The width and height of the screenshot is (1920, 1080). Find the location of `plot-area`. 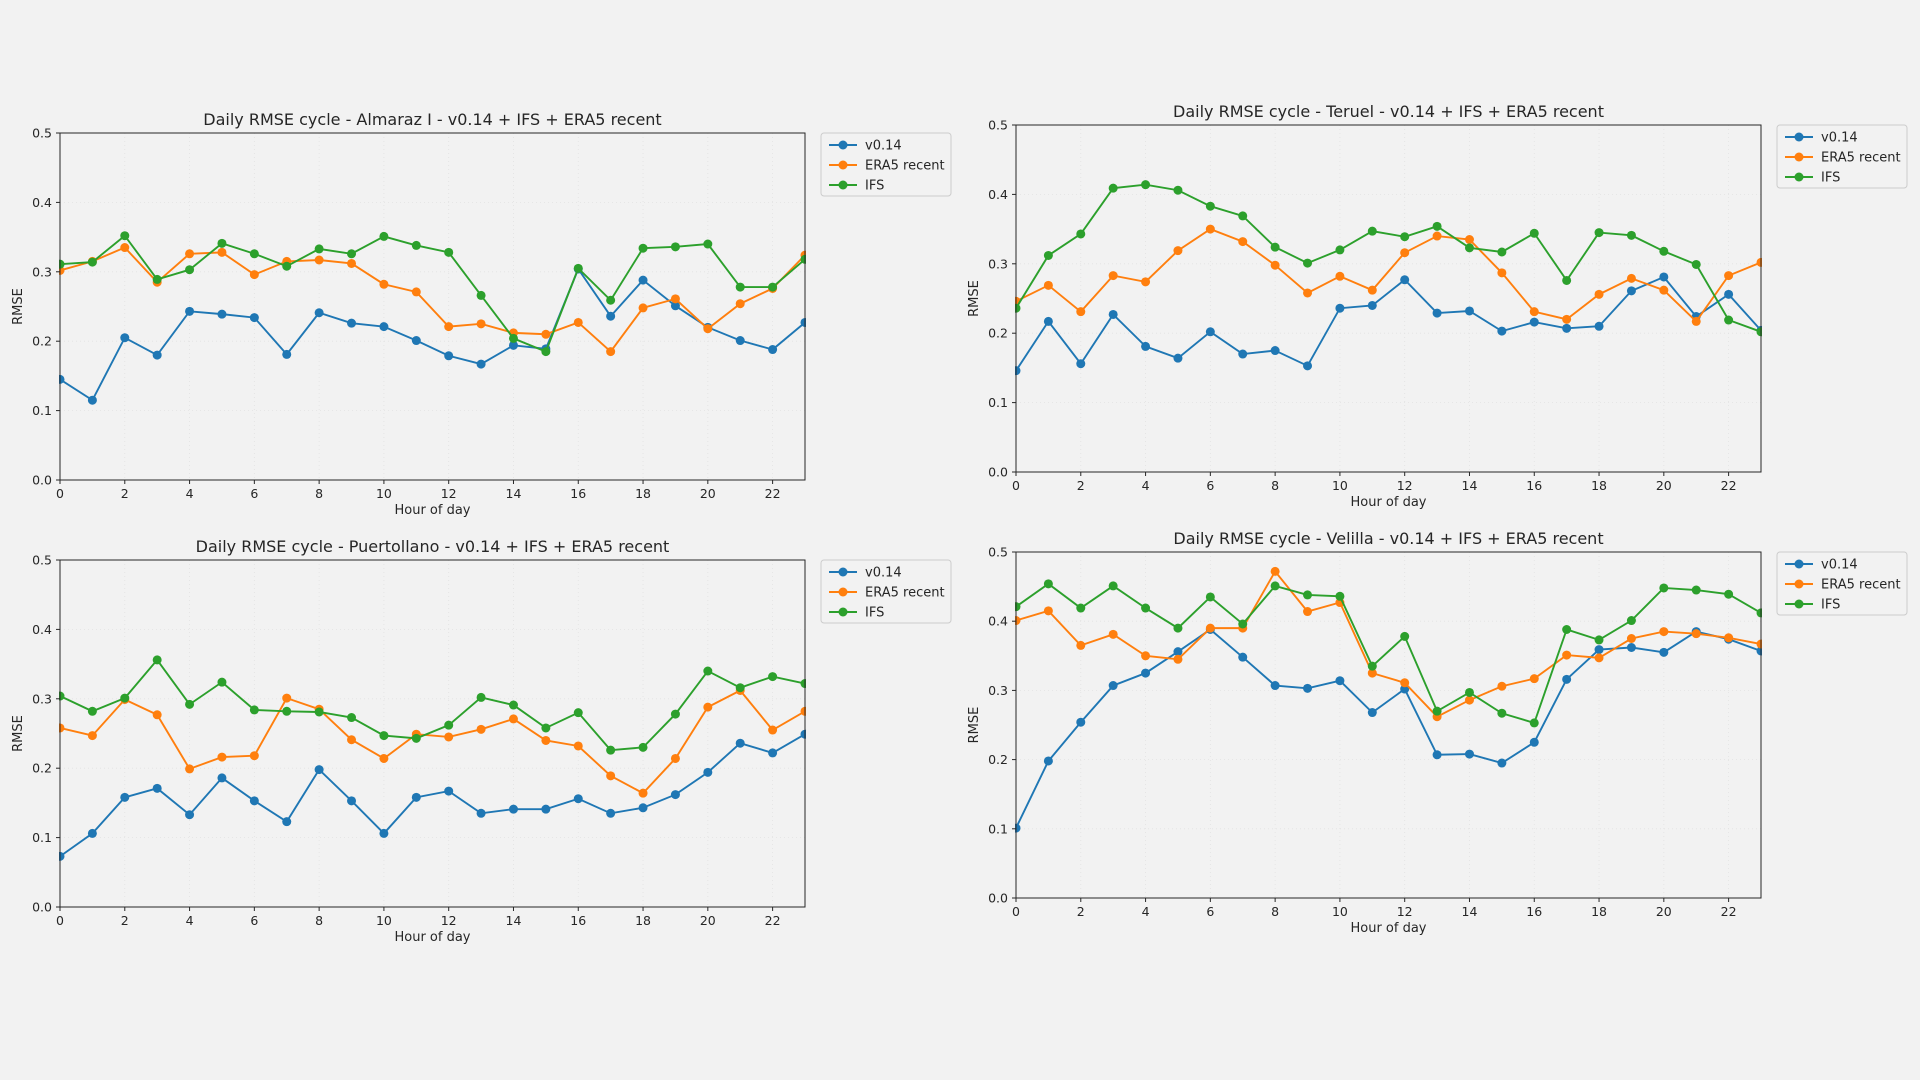

plot-area is located at coordinates (1388, 725).